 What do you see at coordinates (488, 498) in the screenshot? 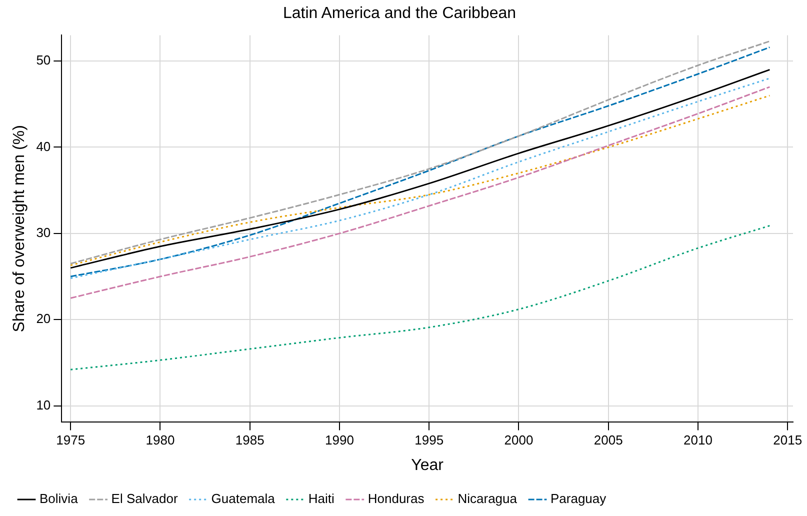
I see `legend-label: Nicaragua` at bounding box center [488, 498].